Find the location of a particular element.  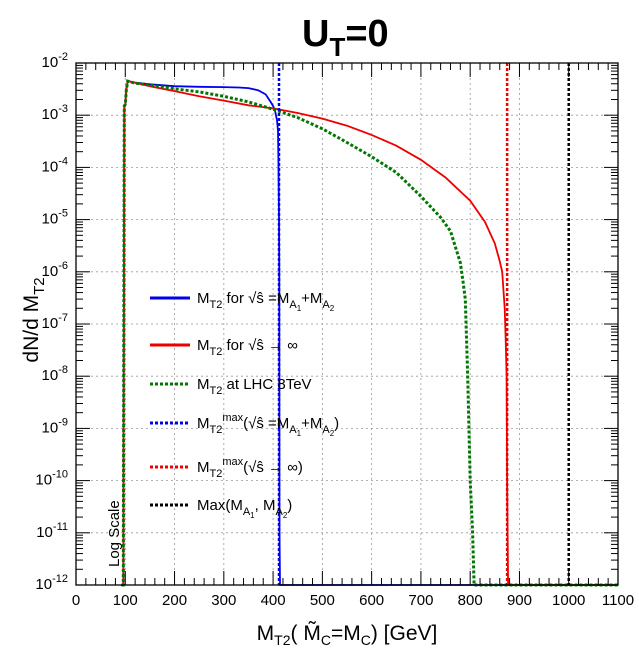

legend-label-2: MT2 at LHC 8TeV is located at coordinates (254, 386).